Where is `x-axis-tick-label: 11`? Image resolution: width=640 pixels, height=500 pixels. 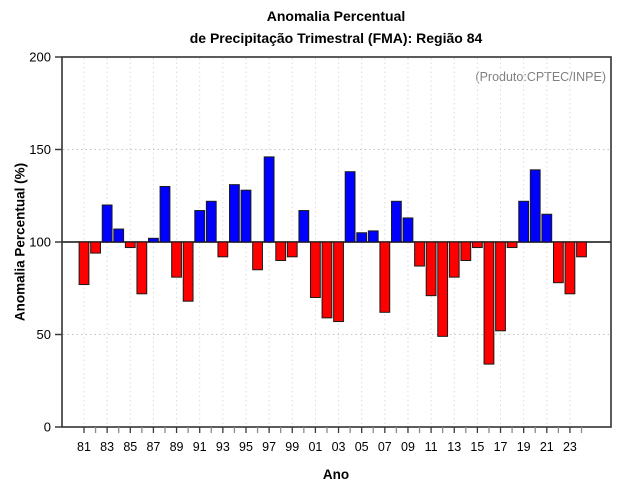
x-axis-tick-label: 11 is located at coordinates (431, 447).